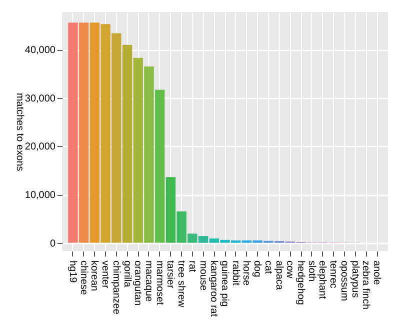  Describe the element at coordinates (181, 284) in the screenshot. I see `x-tick-label: tree shrew` at that location.